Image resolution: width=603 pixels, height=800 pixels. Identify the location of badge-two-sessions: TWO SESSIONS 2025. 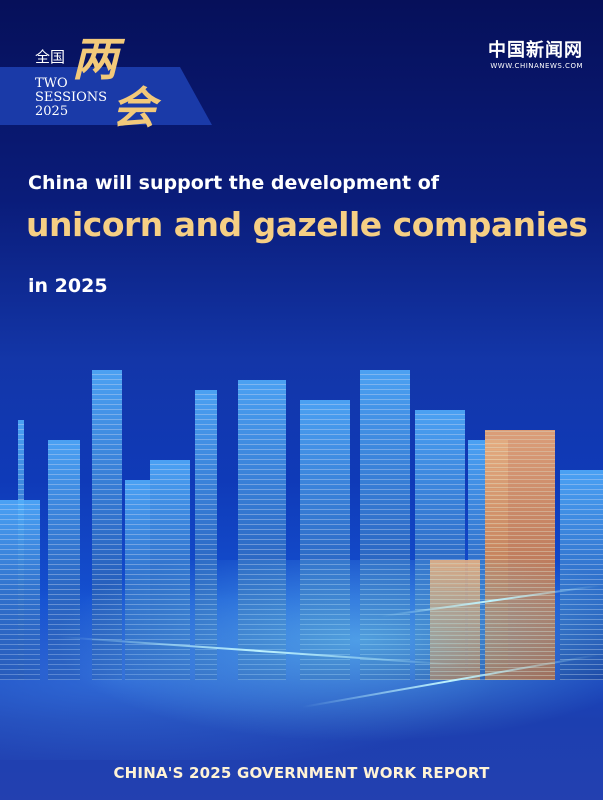
(71, 98).